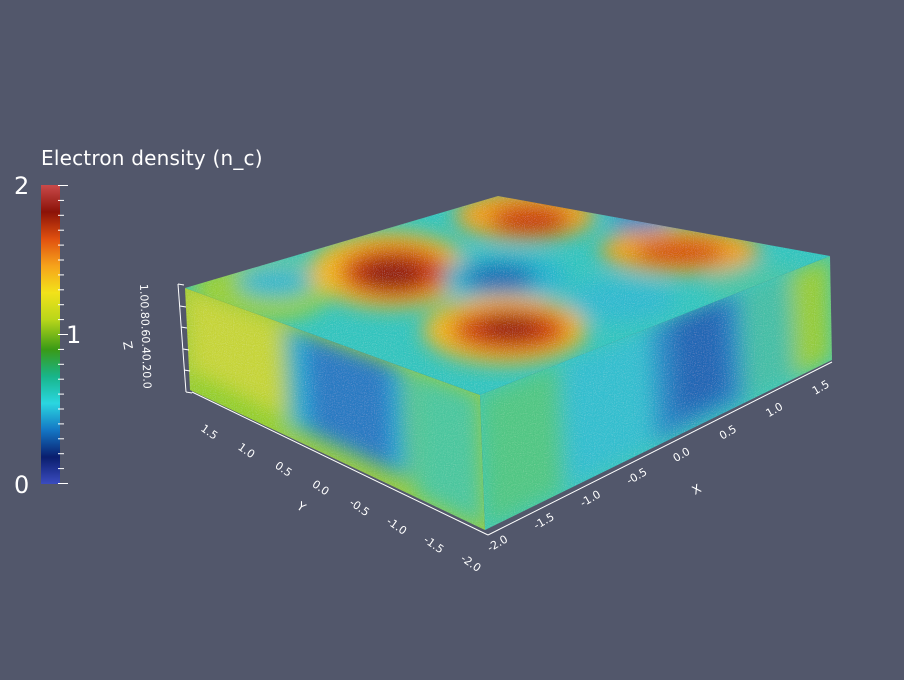 The width and height of the screenshot is (904, 680). Describe the element at coordinates (284, 469) in the screenshot. I see `y-tick-label: 0.5` at that location.